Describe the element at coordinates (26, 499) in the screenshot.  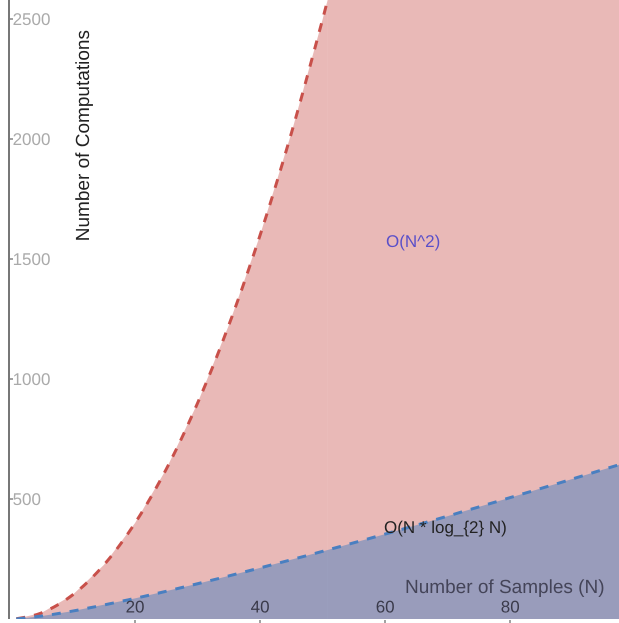
I see `y-tick-label: 500` at that location.